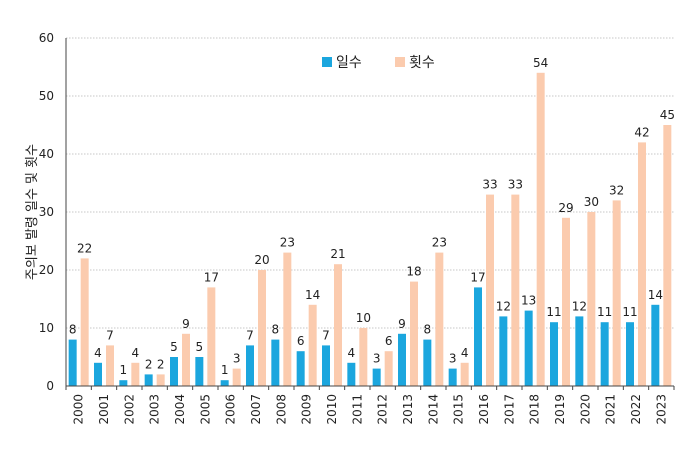 Image resolution: width=699 pixels, height=454 pixels. What do you see at coordinates (205, 409) in the screenshot?
I see `x-tick-label: 2005` at bounding box center [205, 409].